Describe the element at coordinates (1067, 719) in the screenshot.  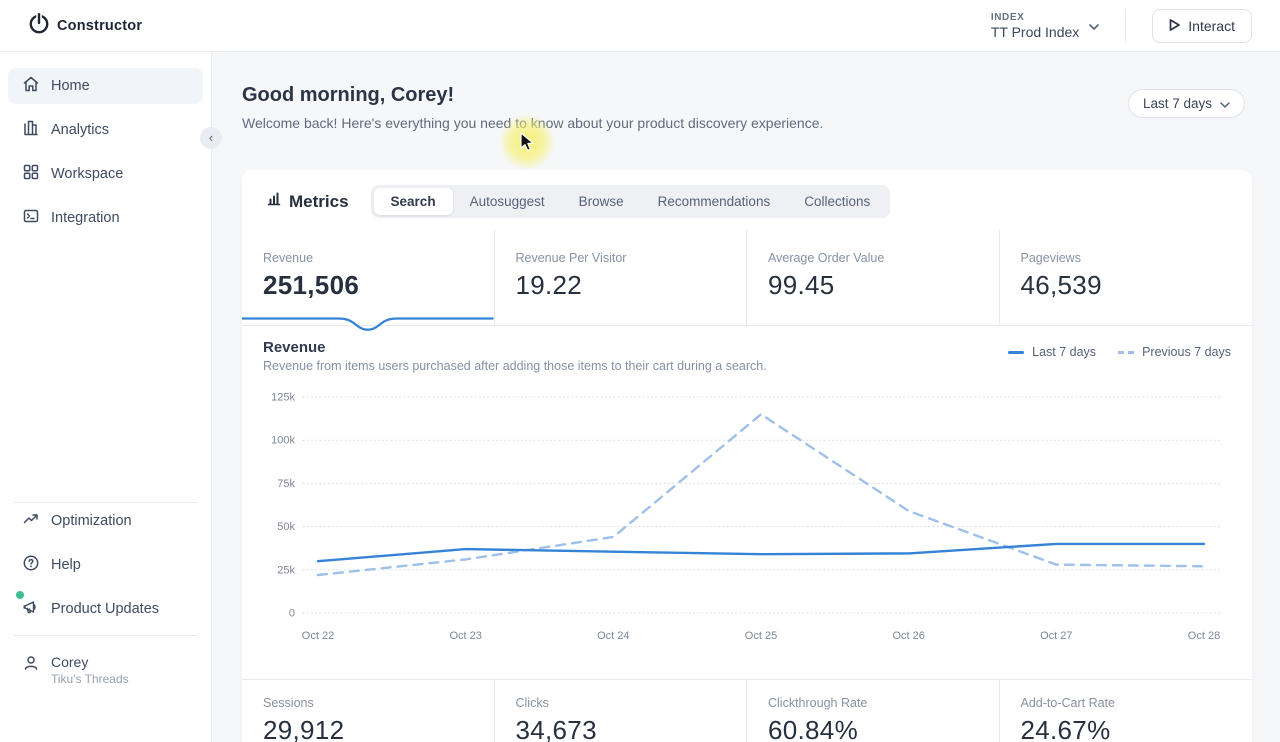
I see `metric-card-add-to-cart-rate: Add-to-Cart Rate 24.67%` at that location.